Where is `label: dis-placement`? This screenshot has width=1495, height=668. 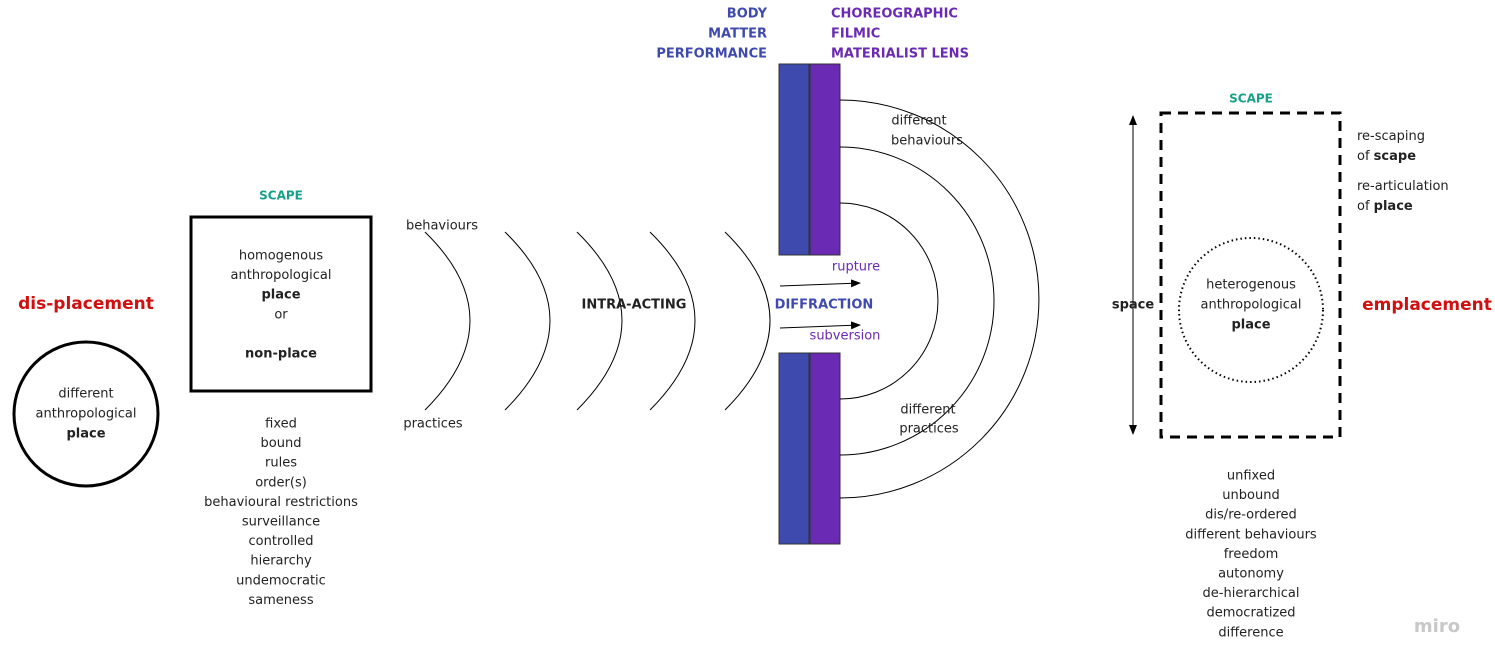
label: dis-placement is located at coordinates (86, 304).